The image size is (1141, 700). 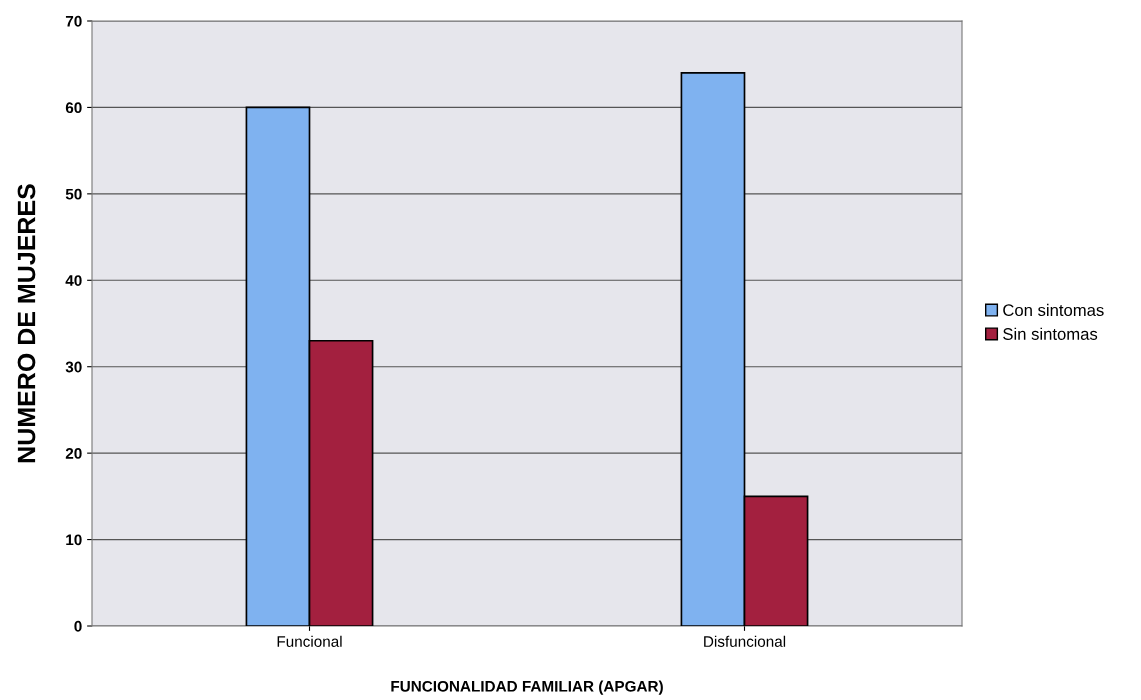 What do you see at coordinates (73, 367) in the screenshot?
I see `y-tick-label: 30` at bounding box center [73, 367].